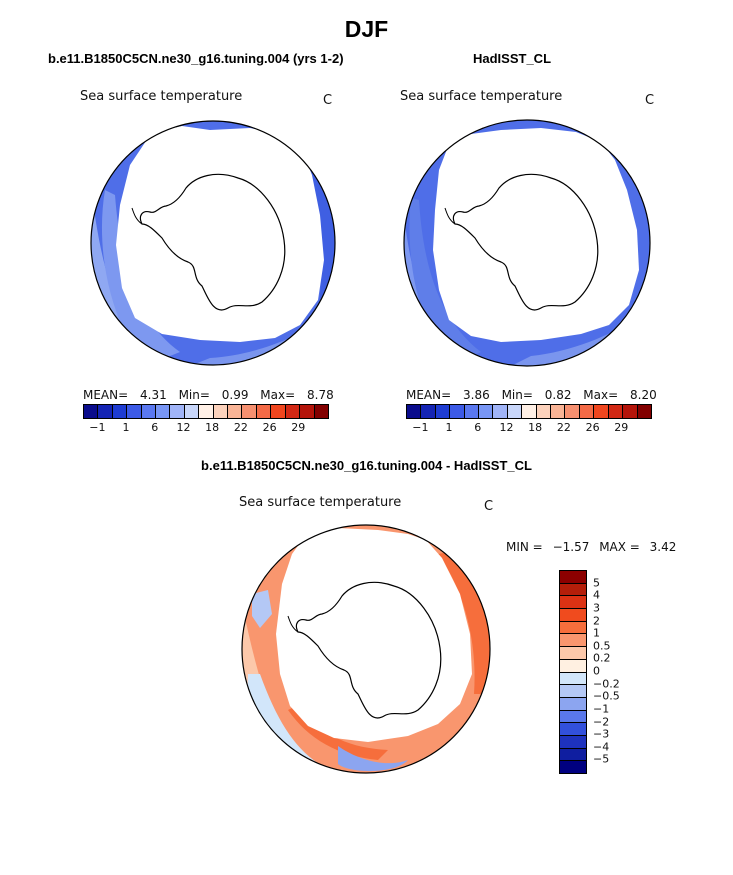 The height and width of the screenshot is (875, 733). Describe the element at coordinates (366, 29) in the screenshot. I see `figure-title: DJF` at that location.